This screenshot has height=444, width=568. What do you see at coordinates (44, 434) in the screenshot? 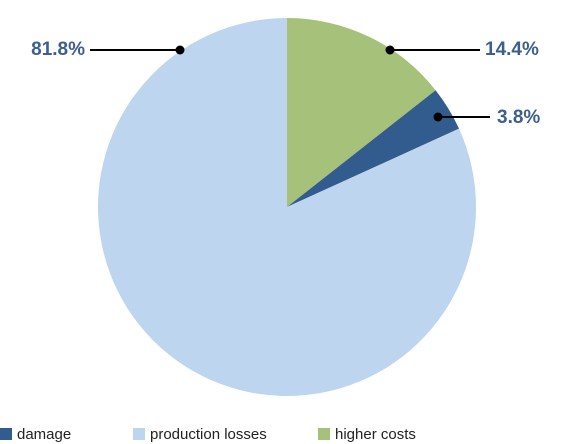
I see `legend-label: damage` at bounding box center [44, 434].